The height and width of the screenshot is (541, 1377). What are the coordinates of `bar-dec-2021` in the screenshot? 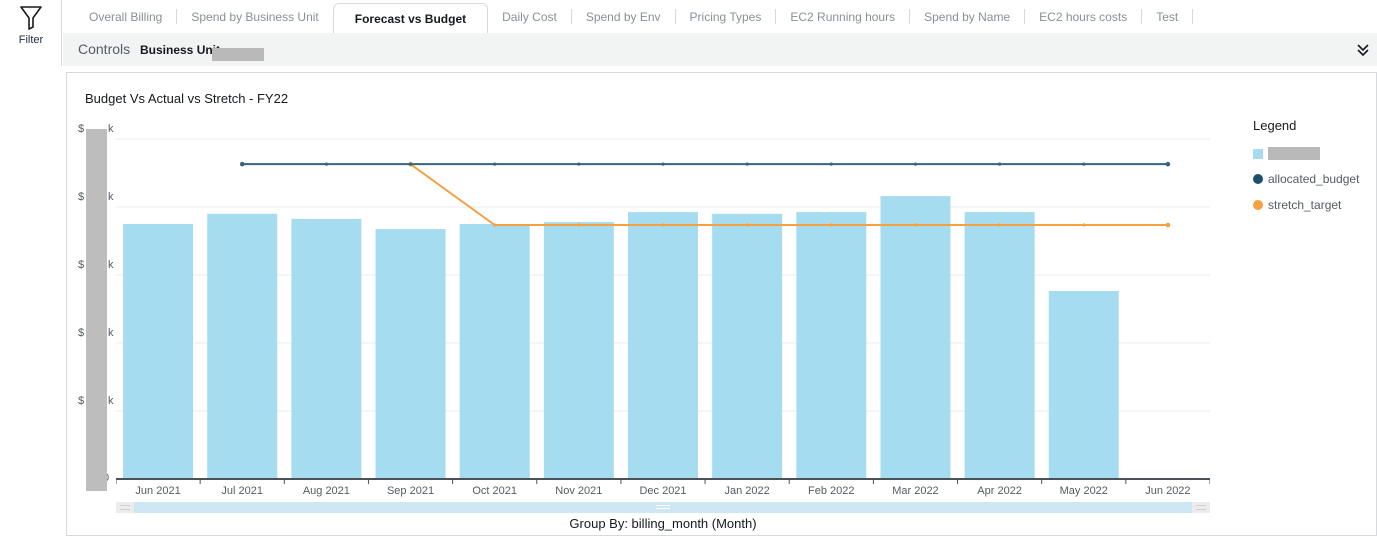 It's located at (663, 345).